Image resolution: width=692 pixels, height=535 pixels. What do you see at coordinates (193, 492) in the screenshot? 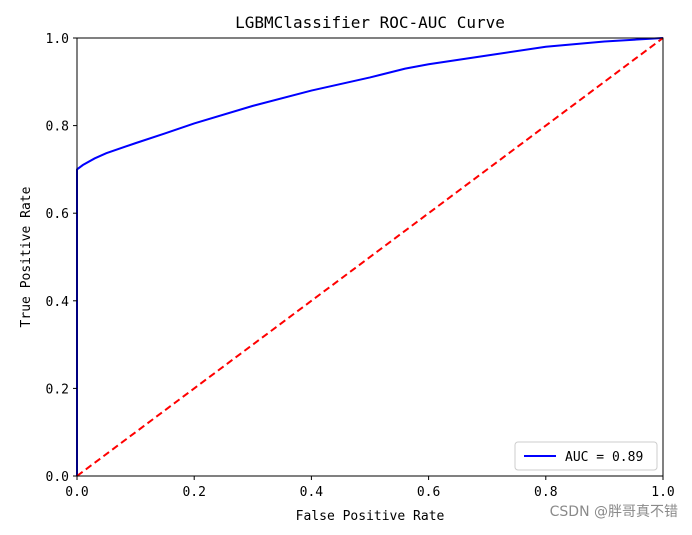
I see `x-tick-label: 0.2` at bounding box center [193, 492].